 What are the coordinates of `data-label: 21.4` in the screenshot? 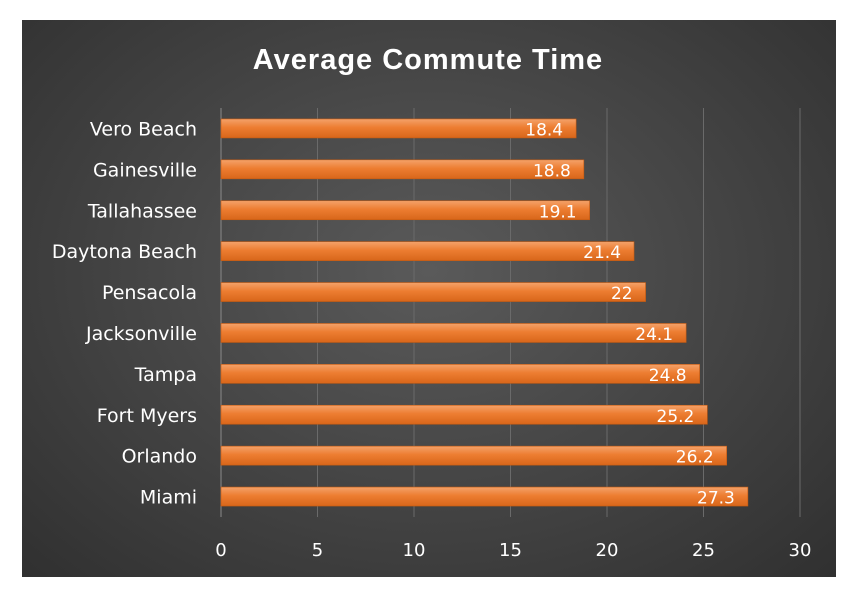 It's located at (602, 253).